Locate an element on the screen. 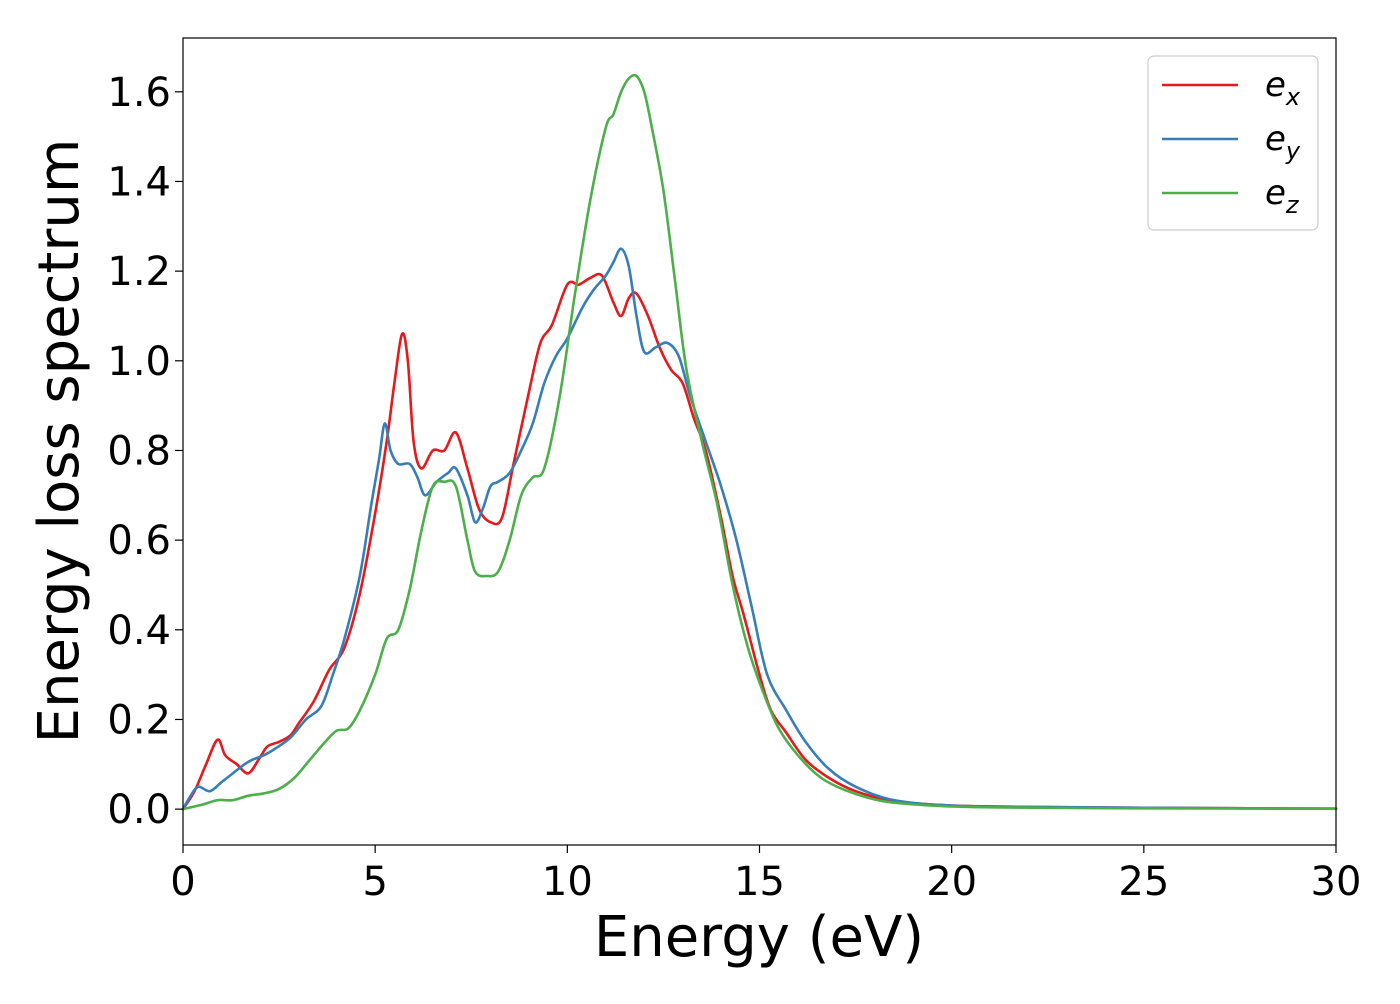 The height and width of the screenshot is (1004, 1400). x-axis-label: Energy (eV) is located at coordinates (759, 937).